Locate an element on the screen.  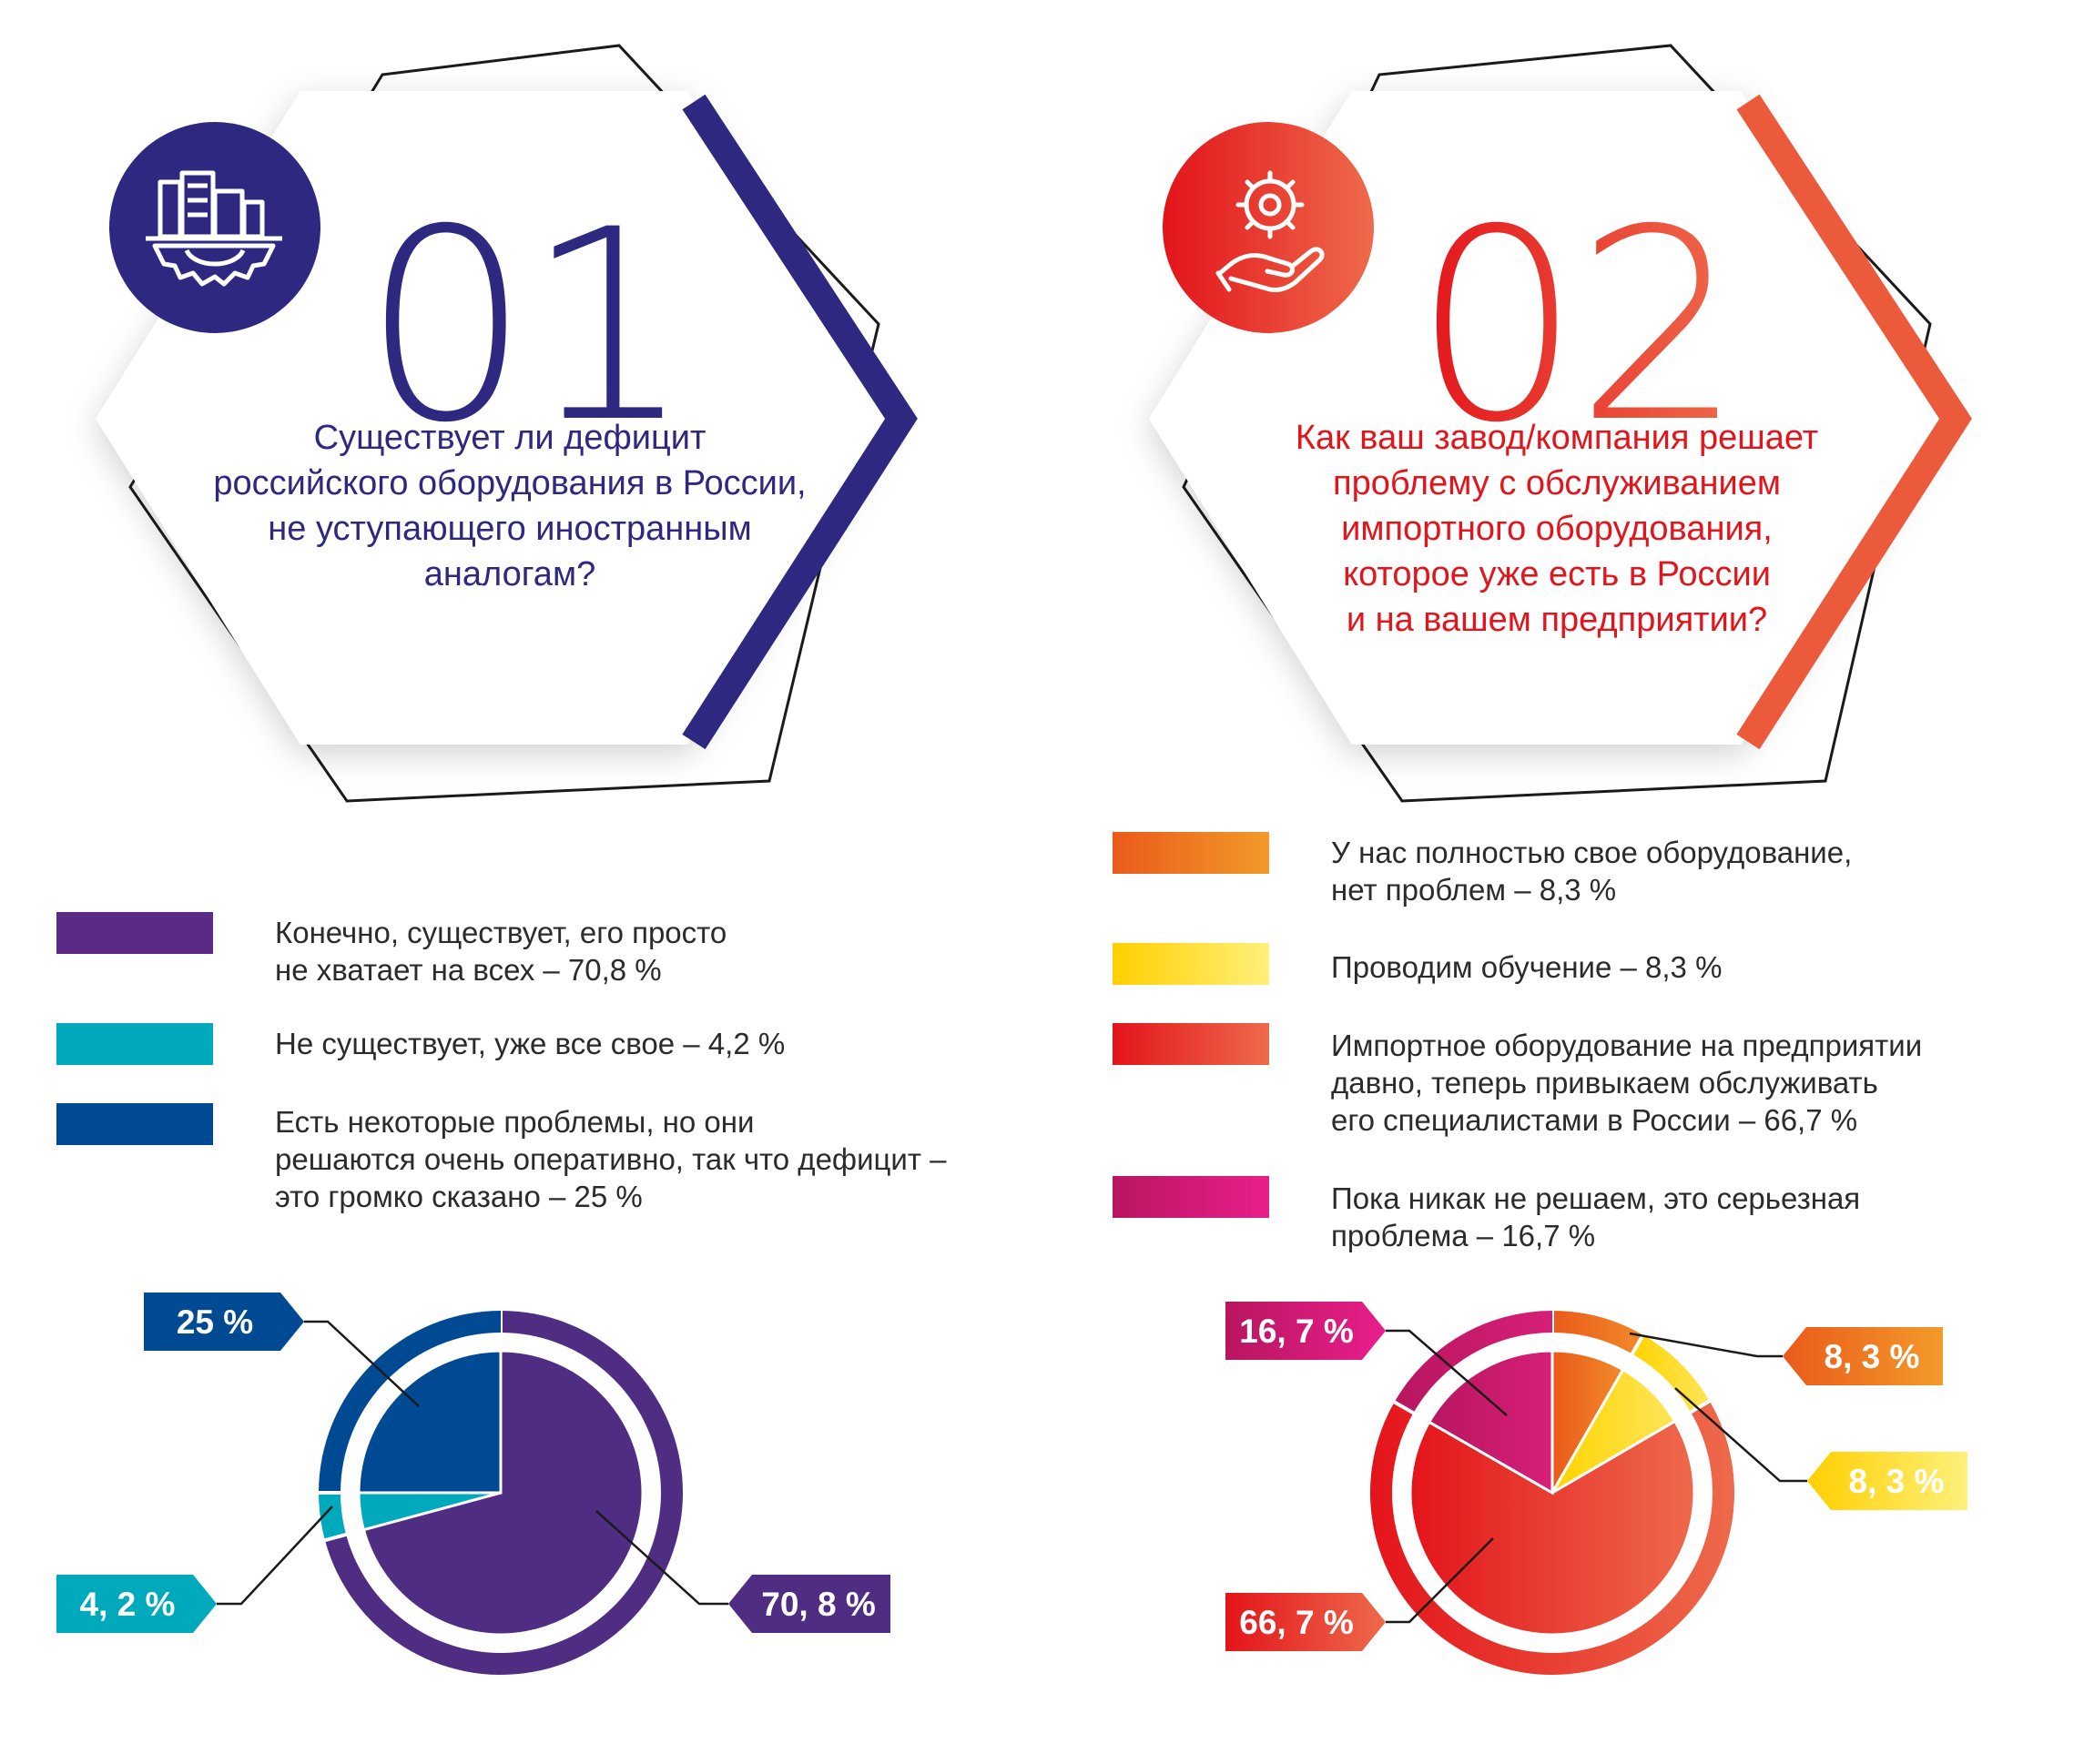
factory-gear-icon is located at coordinates (214, 228).